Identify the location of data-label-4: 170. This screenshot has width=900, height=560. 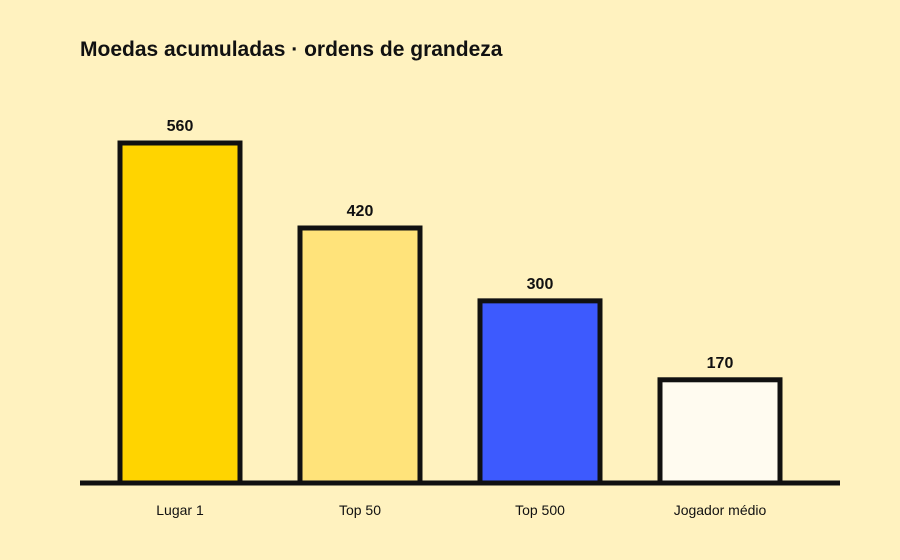
(720, 363).